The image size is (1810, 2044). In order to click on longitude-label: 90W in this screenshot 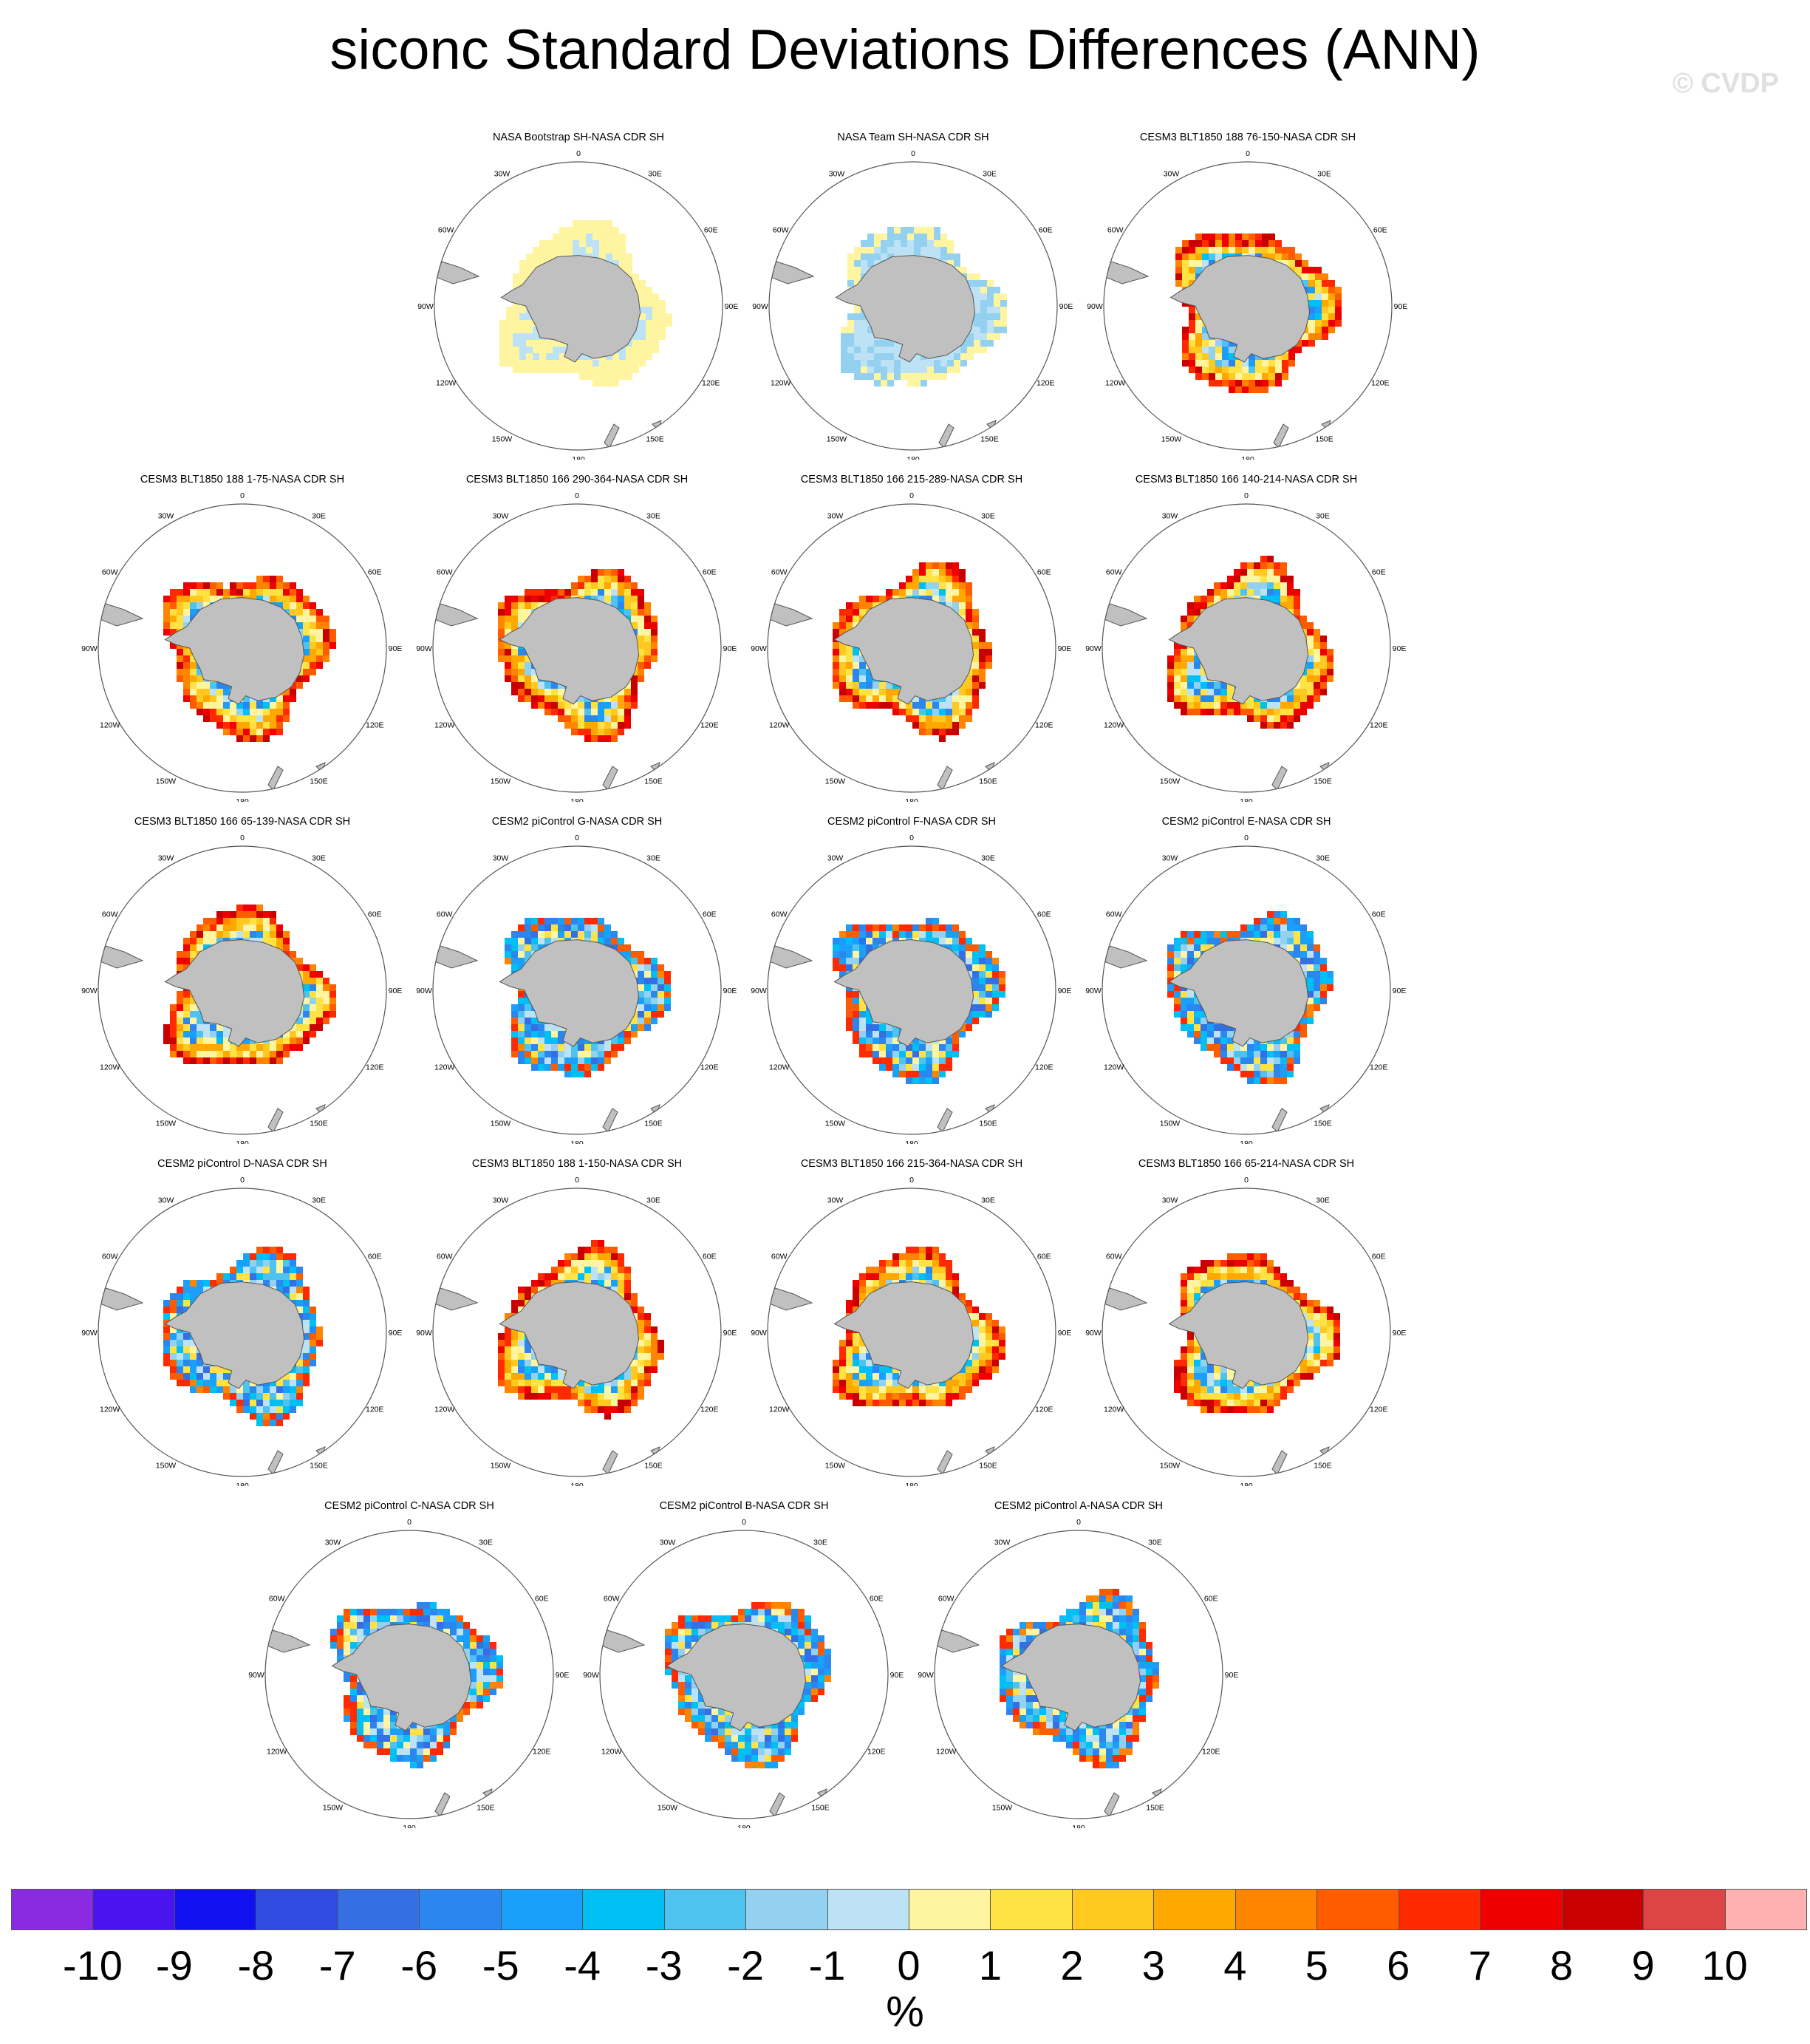, I will do `click(1093, 648)`.